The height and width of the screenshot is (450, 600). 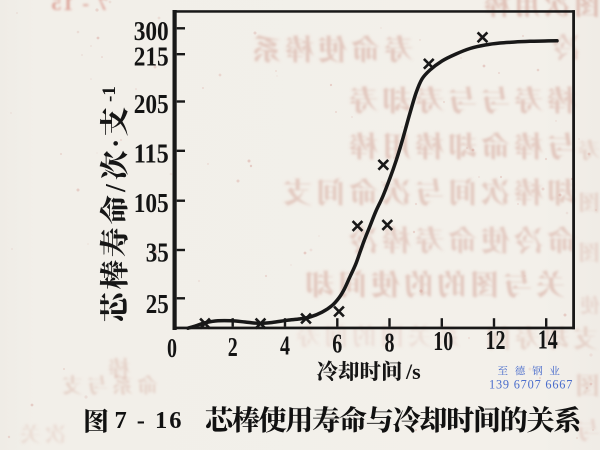 I want to click on svg-text: 4, so click(x=285, y=346).